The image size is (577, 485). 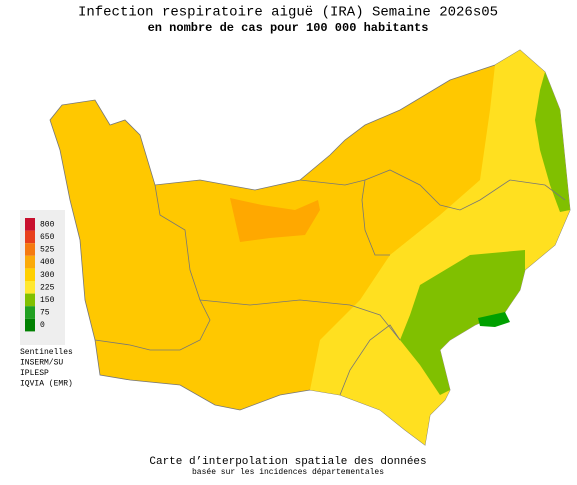 What do you see at coordinates (41, 363) in the screenshot?
I see `credit-line: INSERM/SU` at bounding box center [41, 363].